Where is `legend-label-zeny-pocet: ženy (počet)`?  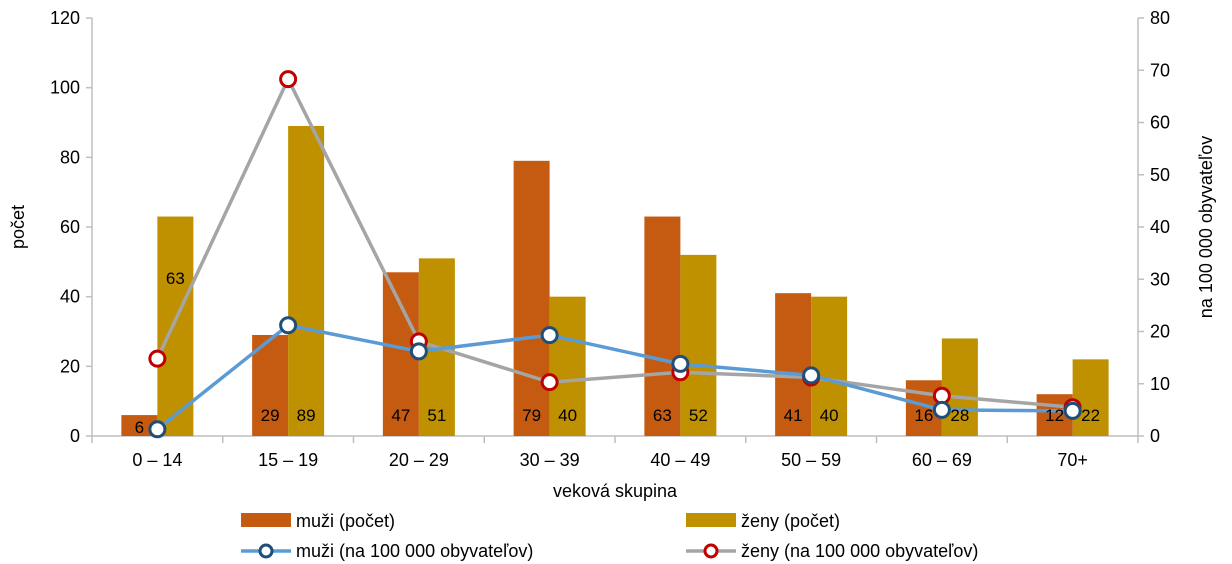 legend-label-zeny-pocet: ženy (počet) is located at coordinates (790, 521).